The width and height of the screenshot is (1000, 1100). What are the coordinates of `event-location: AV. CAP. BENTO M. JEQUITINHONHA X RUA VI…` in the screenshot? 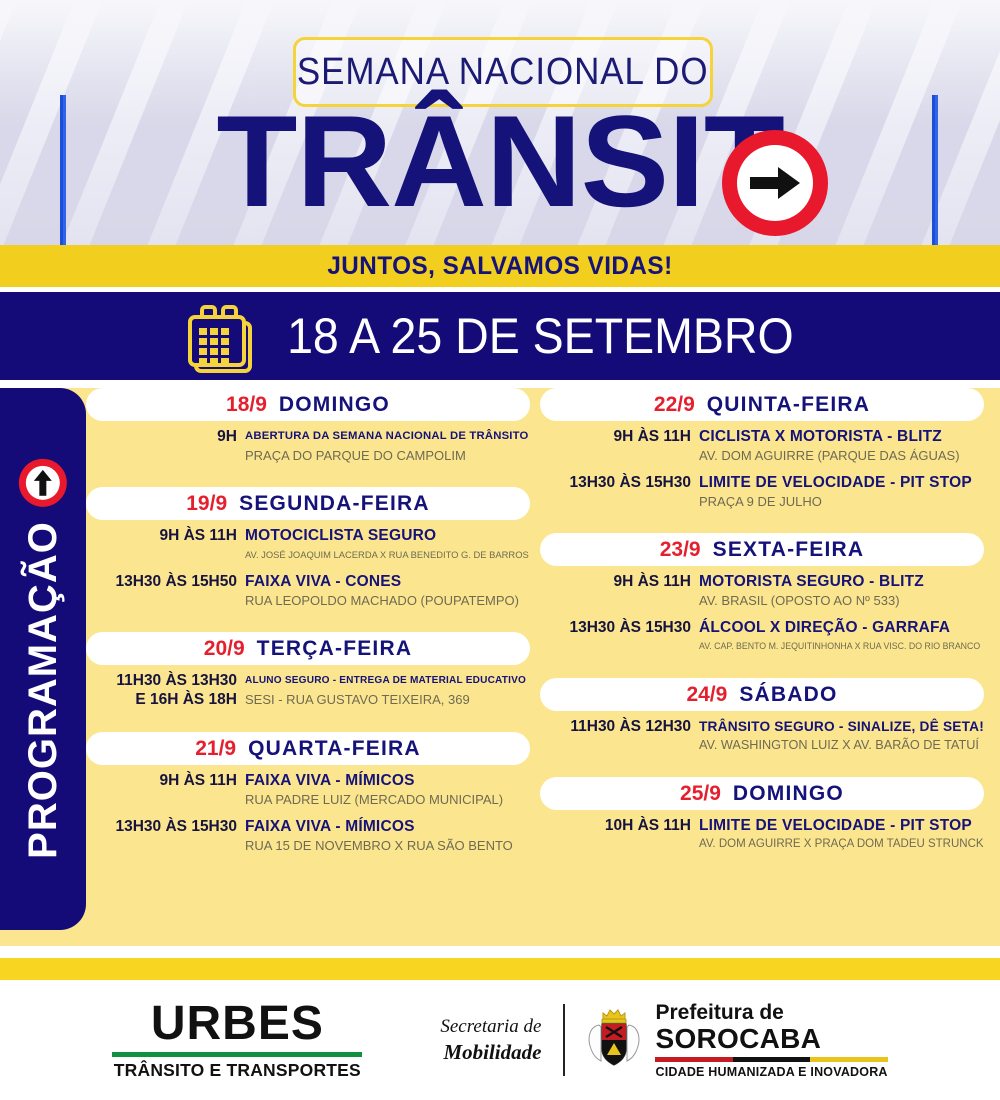 It's located at (840, 646).